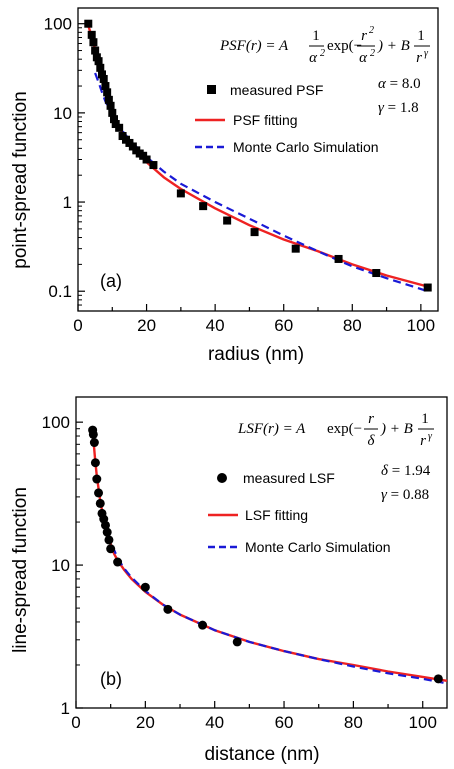  What do you see at coordinates (313, 58) in the screenshot?
I see `eq-a-frac1-den: α` at bounding box center [313, 58].